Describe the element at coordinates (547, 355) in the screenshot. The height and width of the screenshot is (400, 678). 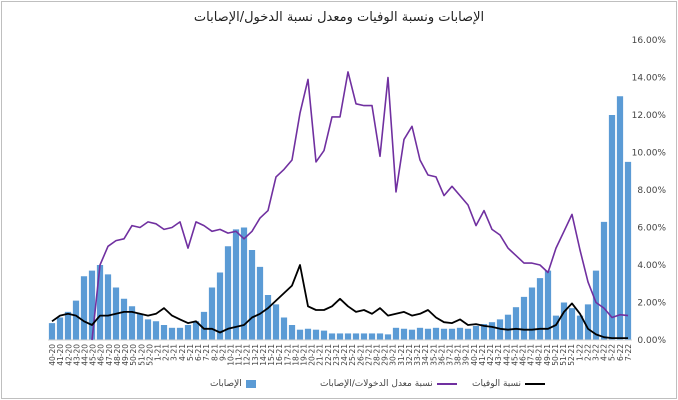
I see `x-tick-label: 49-21` at that location.